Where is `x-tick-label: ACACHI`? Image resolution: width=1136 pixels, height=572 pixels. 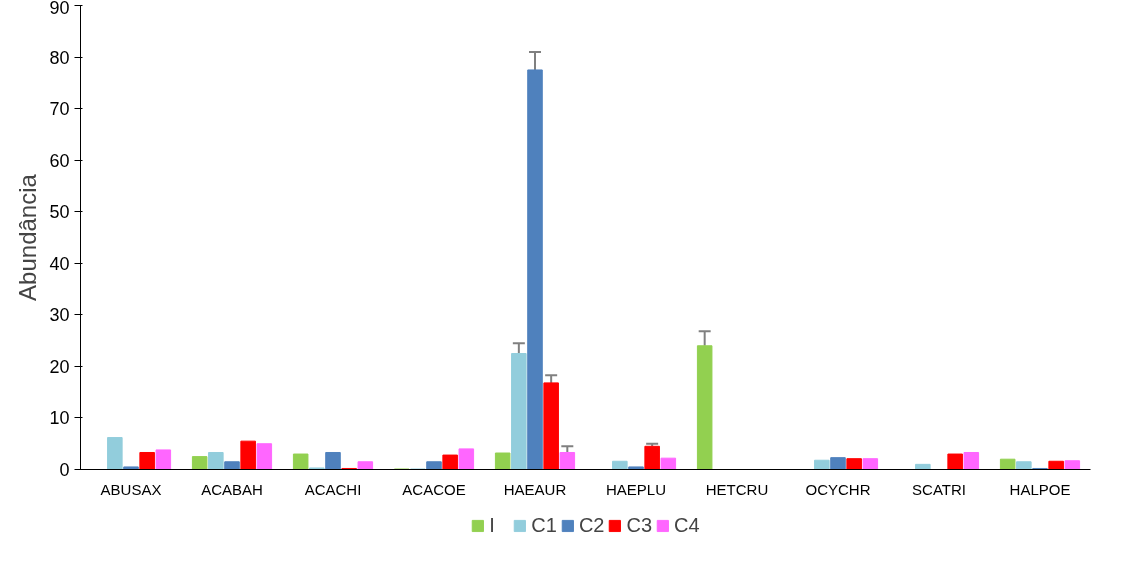
x-tick-label: ACACHI is located at coordinates (333, 489).